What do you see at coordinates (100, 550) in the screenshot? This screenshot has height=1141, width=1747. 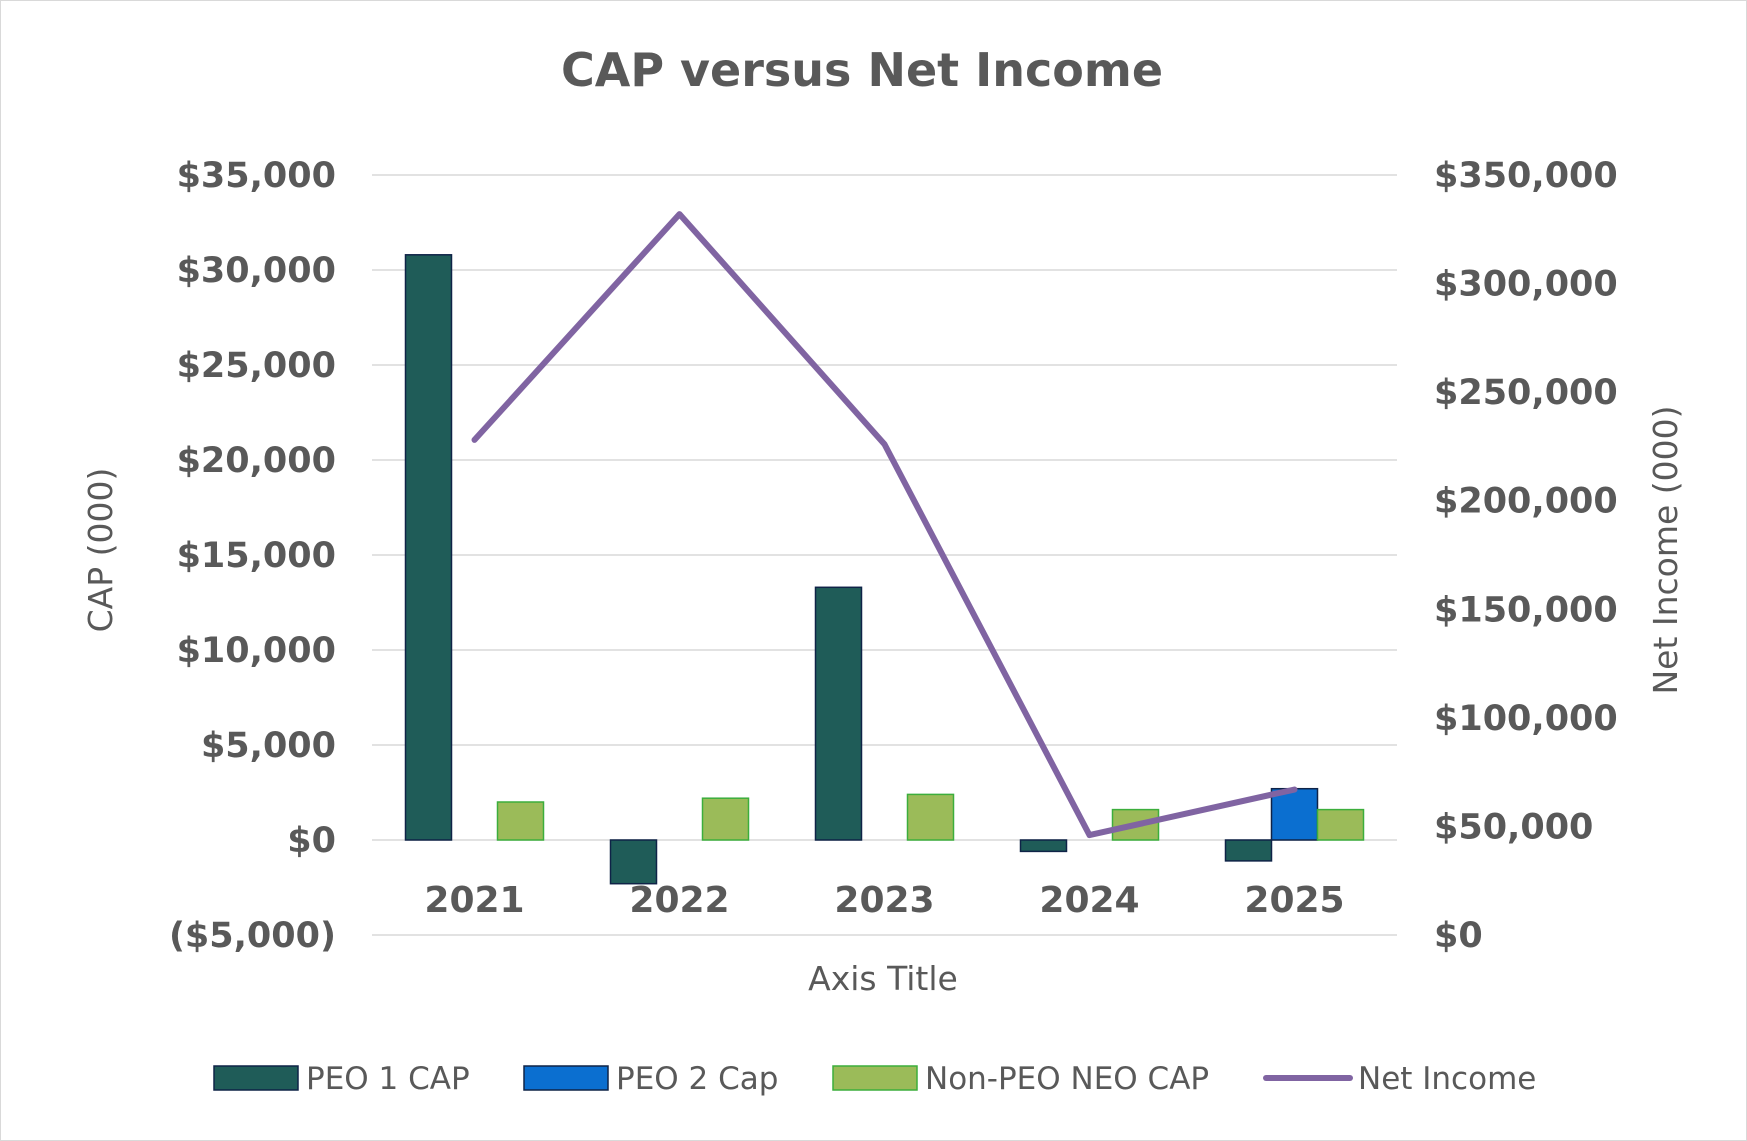 I see `y-axis-title: CAP (000)` at bounding box center [100, 550].